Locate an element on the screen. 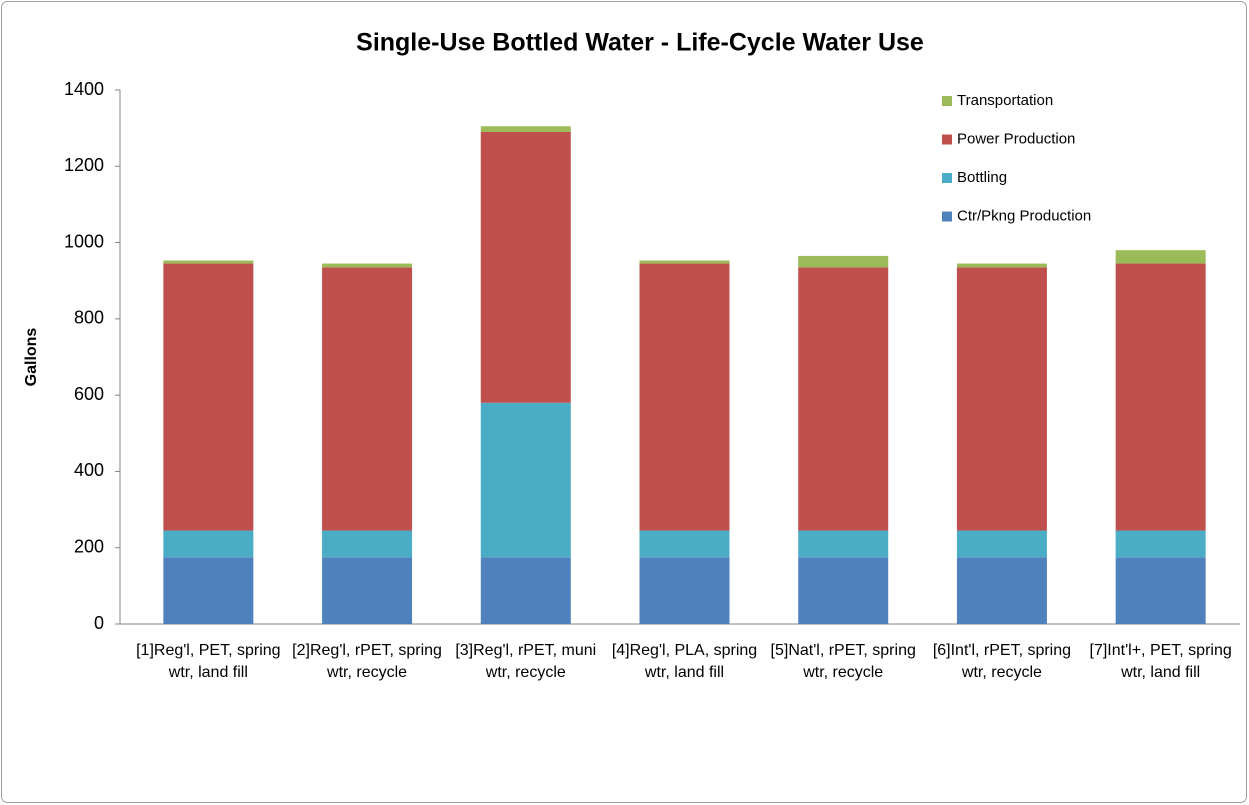  legend-label: Ctr/Pkng Production is located at coordinates (1024, 215).